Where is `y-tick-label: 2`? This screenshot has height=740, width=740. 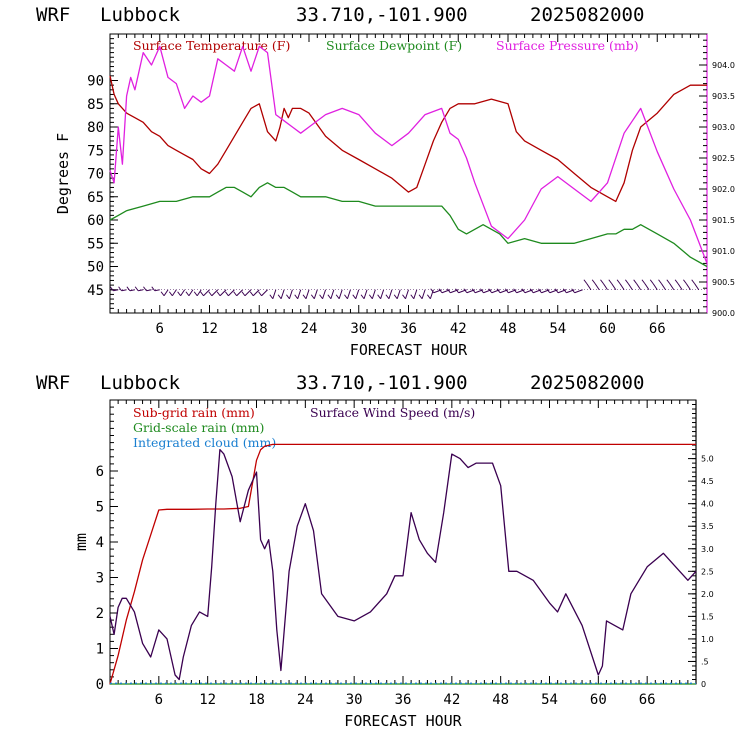 y-tick-label: 2 is located at coordinates (100, 614).